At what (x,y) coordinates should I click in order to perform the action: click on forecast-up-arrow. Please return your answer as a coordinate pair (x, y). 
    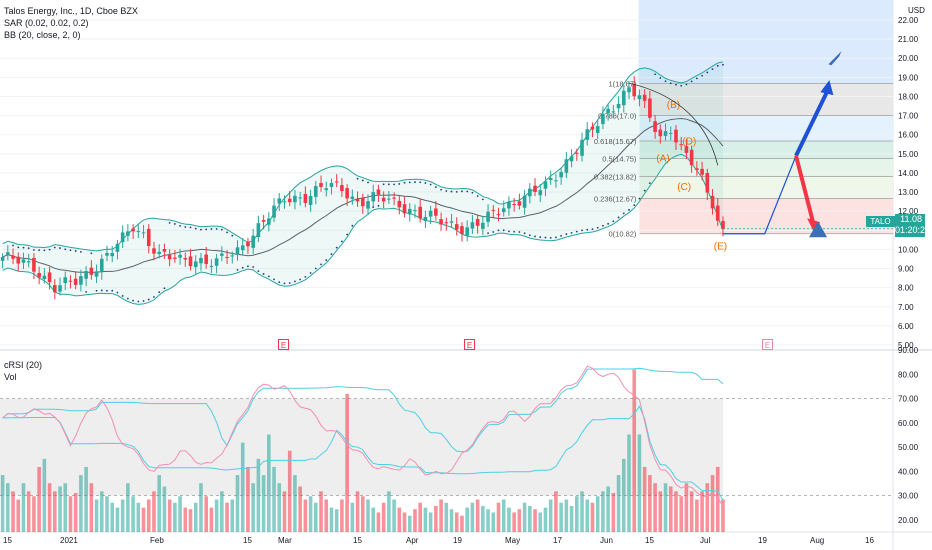
    Looking at the image, I should click on (812, 123).